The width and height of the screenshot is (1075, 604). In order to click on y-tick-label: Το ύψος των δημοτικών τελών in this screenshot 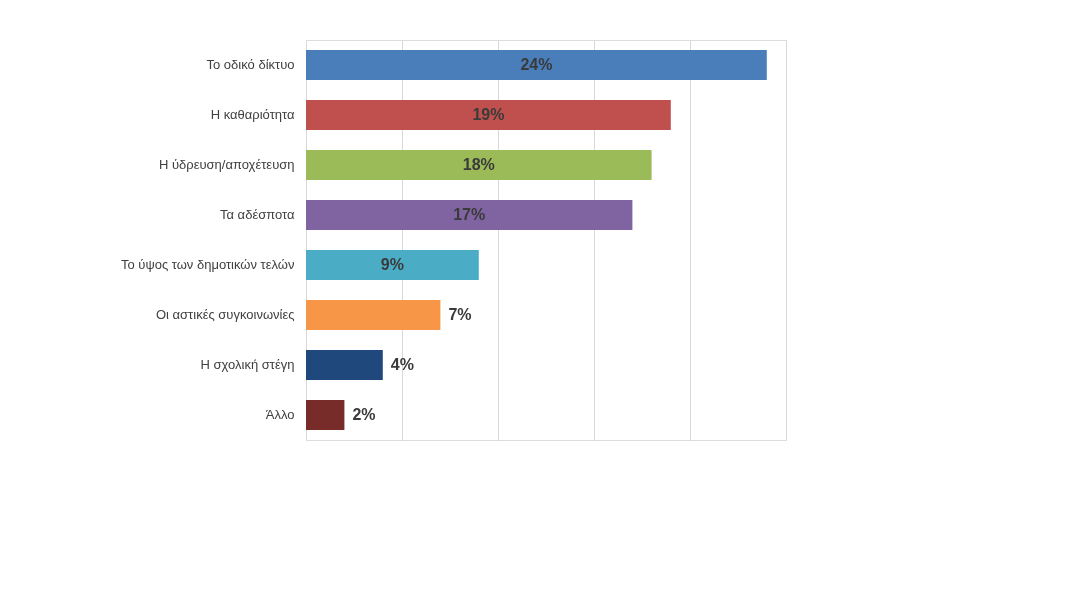, I will do `click(207, 264)`.